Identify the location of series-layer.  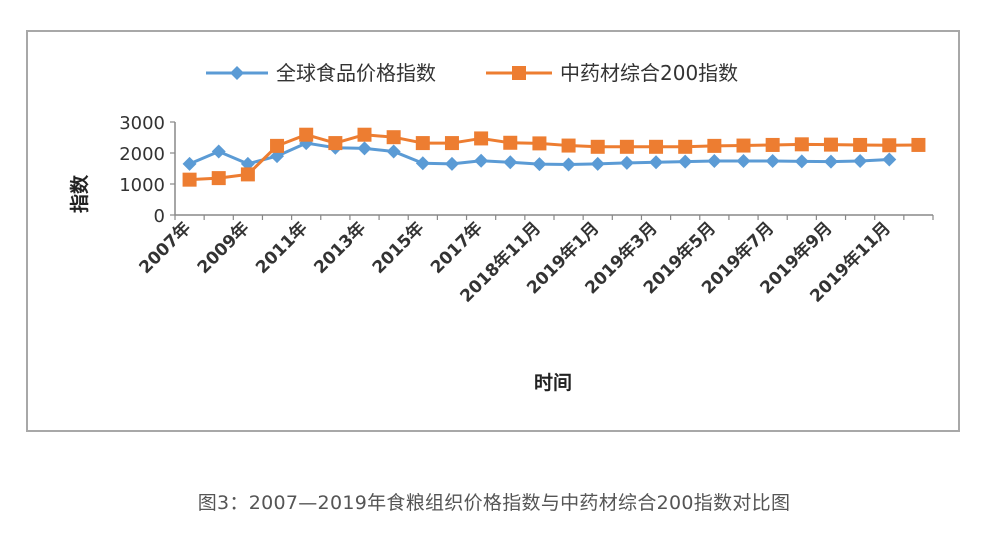
(554, 157).